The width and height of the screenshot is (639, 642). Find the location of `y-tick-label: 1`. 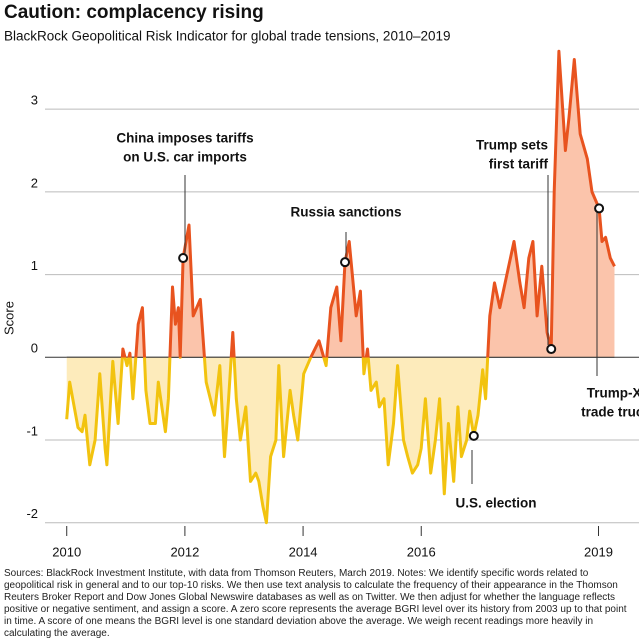

y-tick-label: 1 is located at coordinates (34, 265).